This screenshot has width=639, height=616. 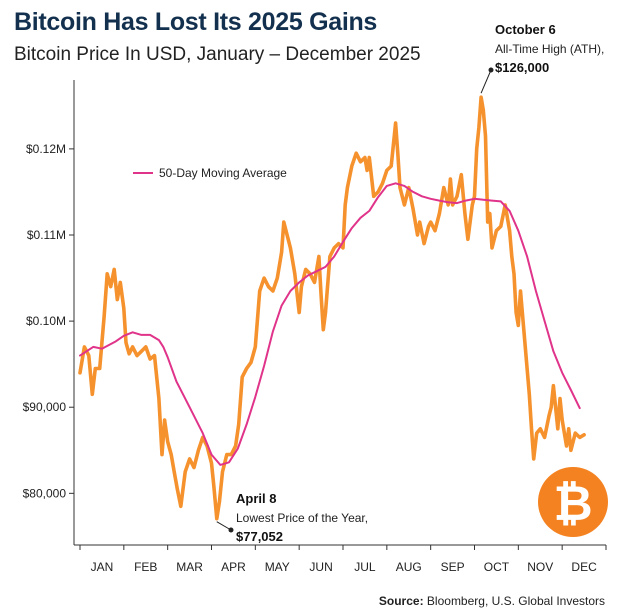 I want to click on ath-value: $126,000, so click(x=522, y=67).